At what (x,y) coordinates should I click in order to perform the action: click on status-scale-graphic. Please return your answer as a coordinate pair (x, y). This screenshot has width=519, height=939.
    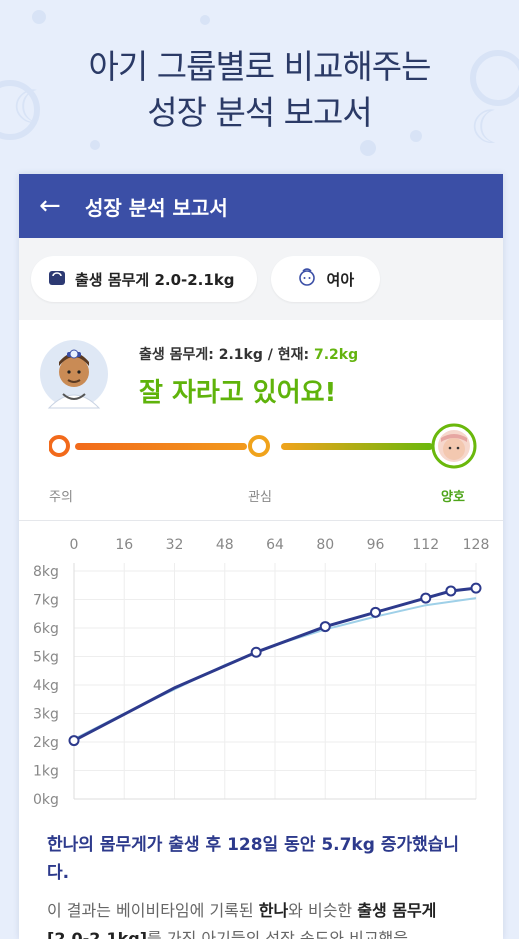
    Looking at the image, I should click on (262, 446).